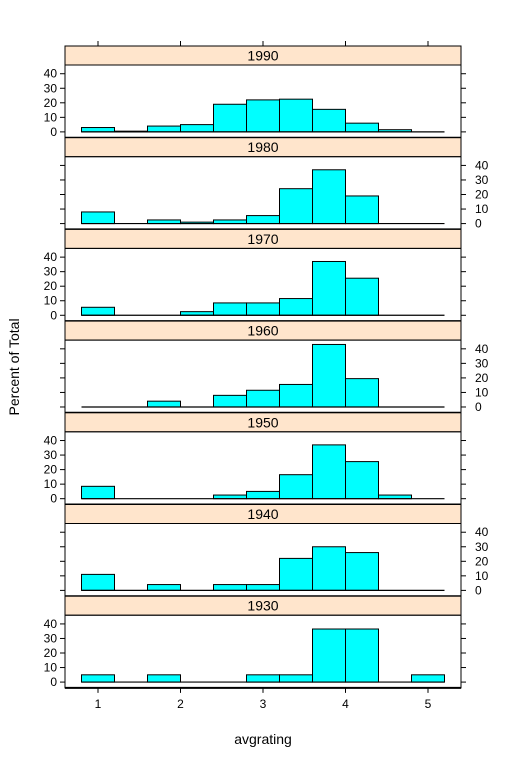 The width and height of the screenshot is (514, 763). I want to click on x-tick-label: 2, so click(180, 704).